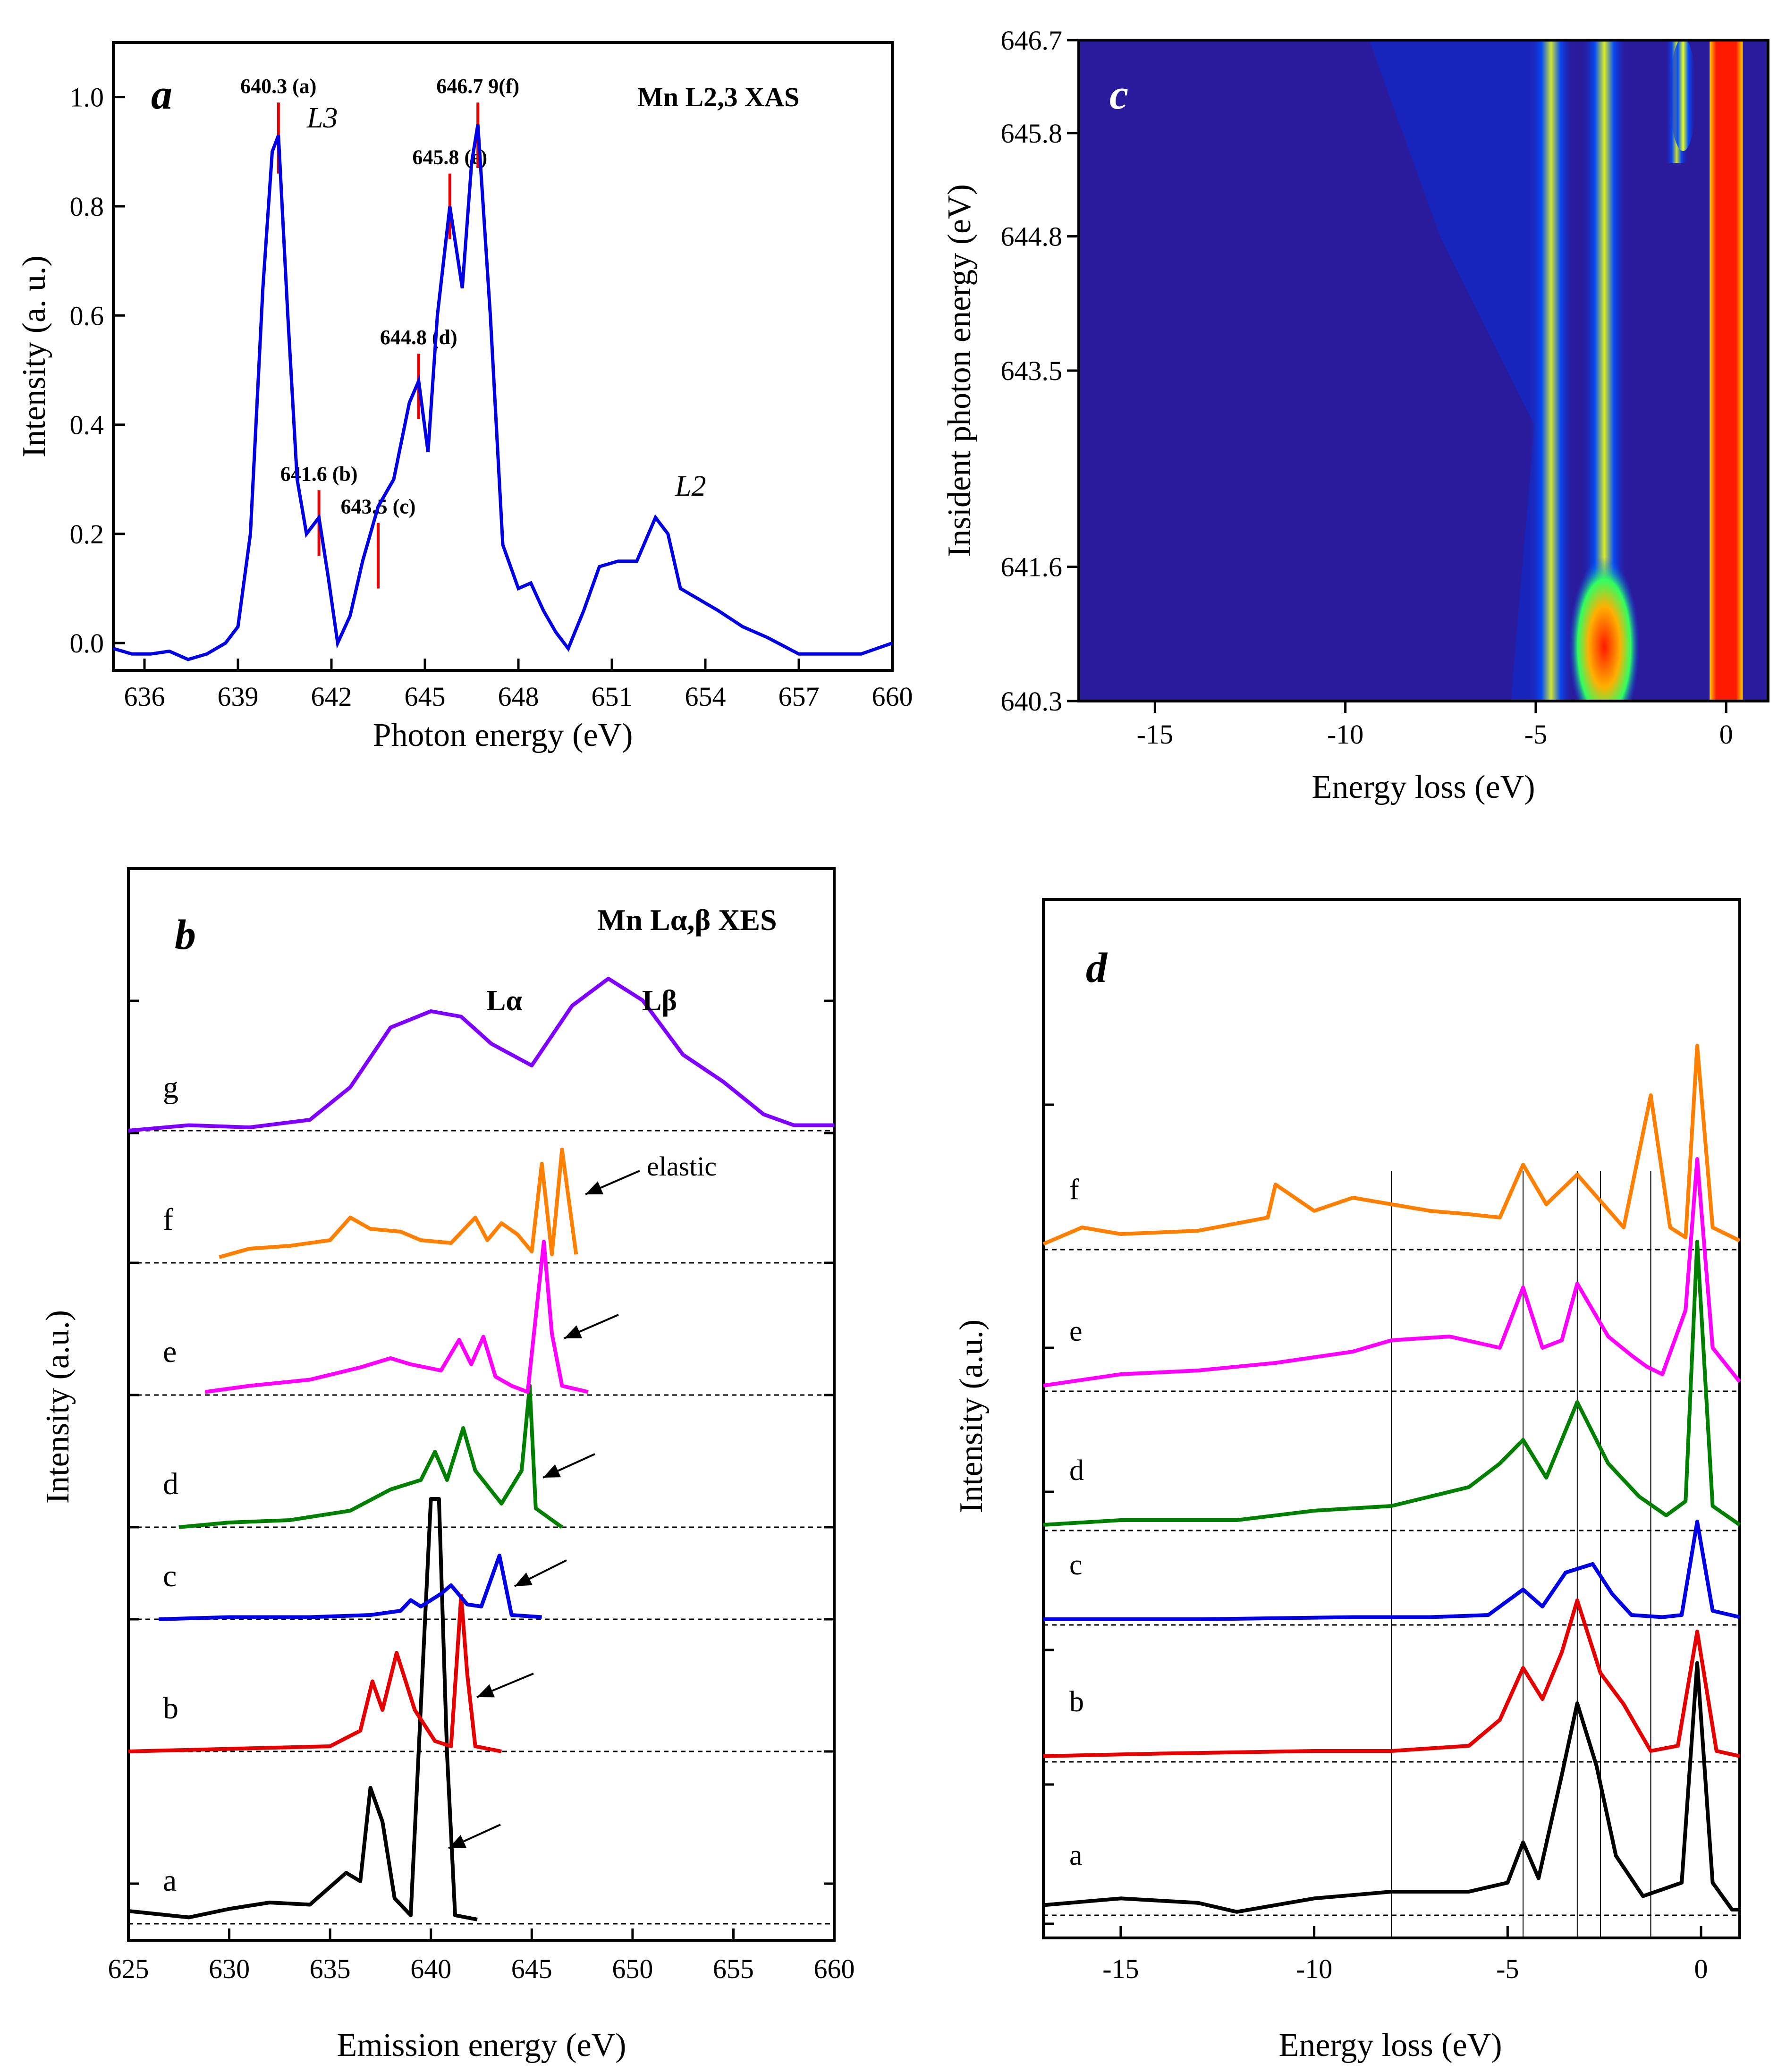  Describe the element at coordinates (1367, 387) in the screenshot. I see `panel-c-ticks: -15 -10 -5 0 640.3 641.6 643.5 644.8 645.8 646.7` at that location.